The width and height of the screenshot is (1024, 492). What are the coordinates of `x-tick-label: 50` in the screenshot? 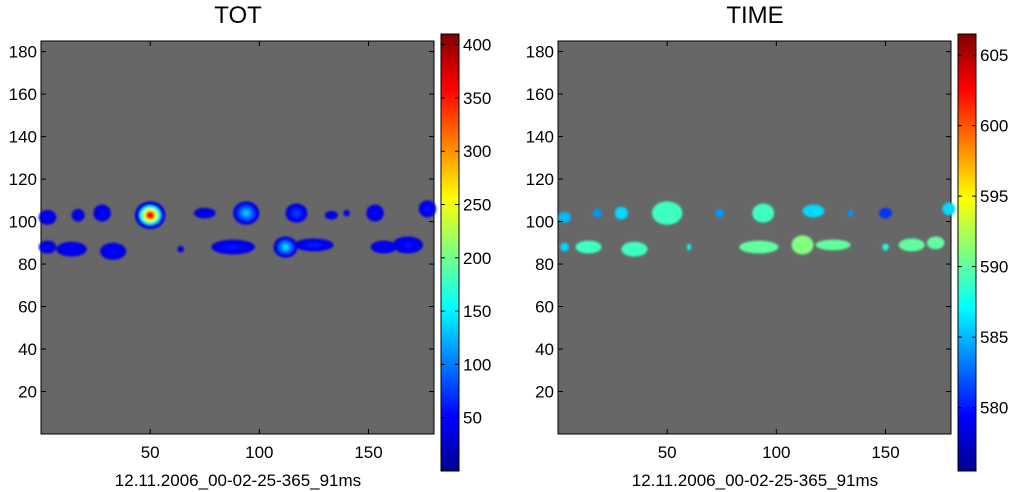 It's located at (667, 452).